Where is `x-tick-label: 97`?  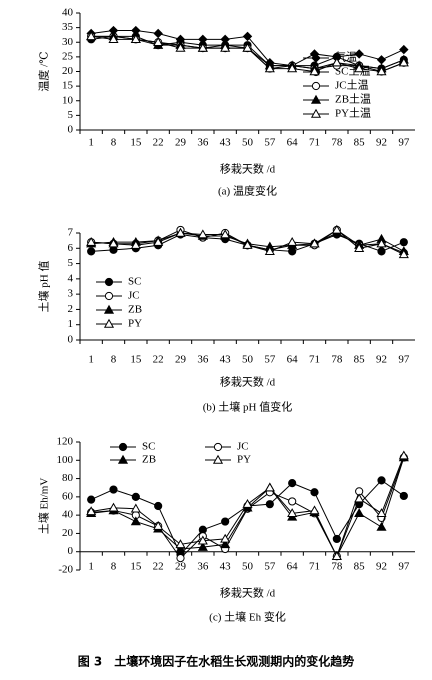
x-tick-label: 97 is located at coordinates (404, 143).